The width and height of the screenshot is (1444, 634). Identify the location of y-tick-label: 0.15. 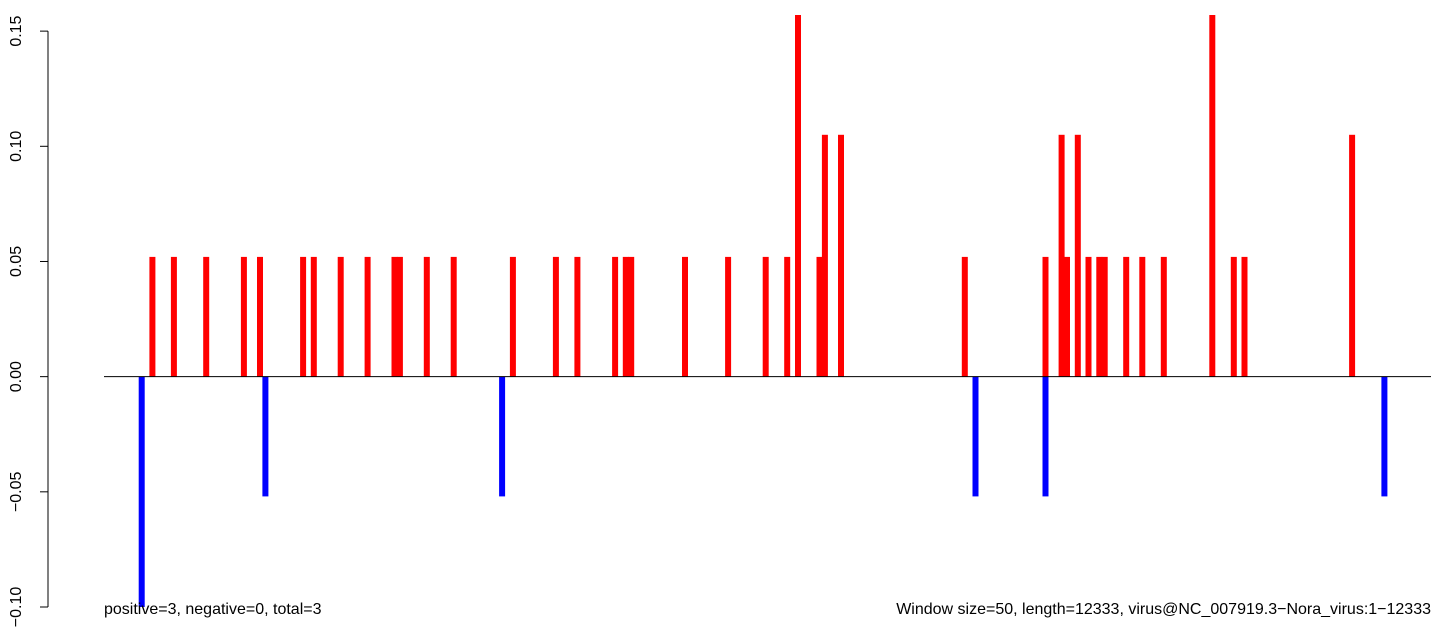
(16, 30).